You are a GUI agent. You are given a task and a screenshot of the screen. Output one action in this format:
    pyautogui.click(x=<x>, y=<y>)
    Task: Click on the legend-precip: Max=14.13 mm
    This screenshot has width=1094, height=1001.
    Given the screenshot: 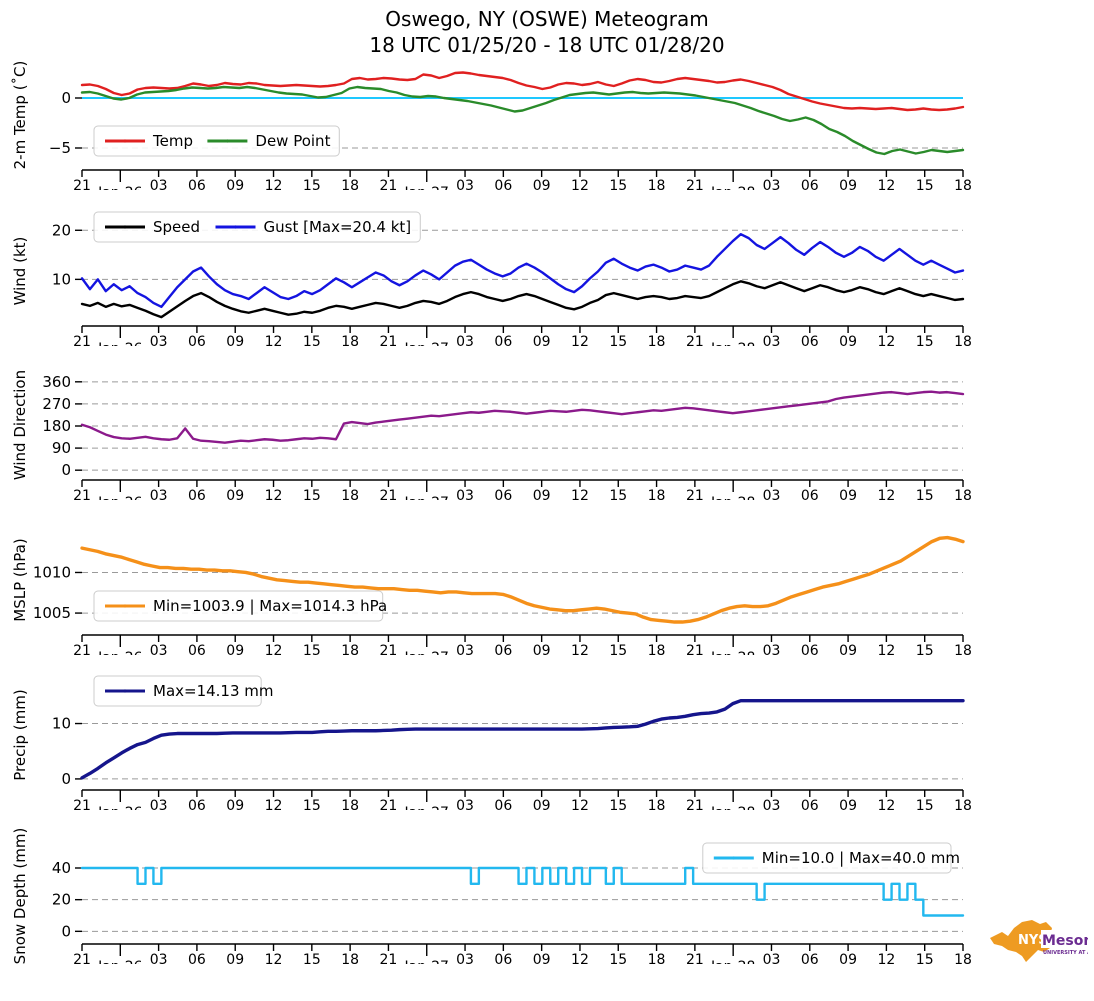 What is the action you would take?
    pyautogui.click(x=183, y=691)
    